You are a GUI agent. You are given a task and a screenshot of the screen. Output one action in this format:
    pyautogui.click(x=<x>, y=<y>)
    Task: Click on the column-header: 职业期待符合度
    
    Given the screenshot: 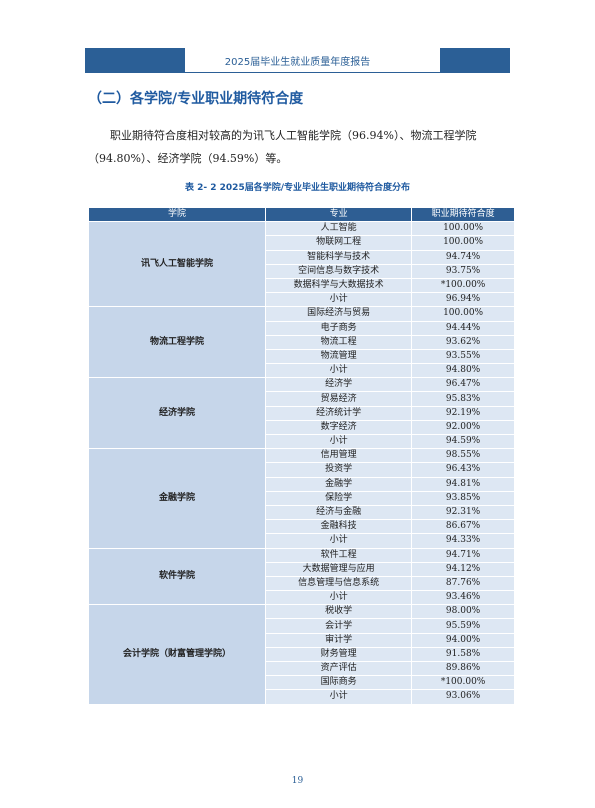 What is the action you would take?
    pyautogui.click(x=463, y=214)
    